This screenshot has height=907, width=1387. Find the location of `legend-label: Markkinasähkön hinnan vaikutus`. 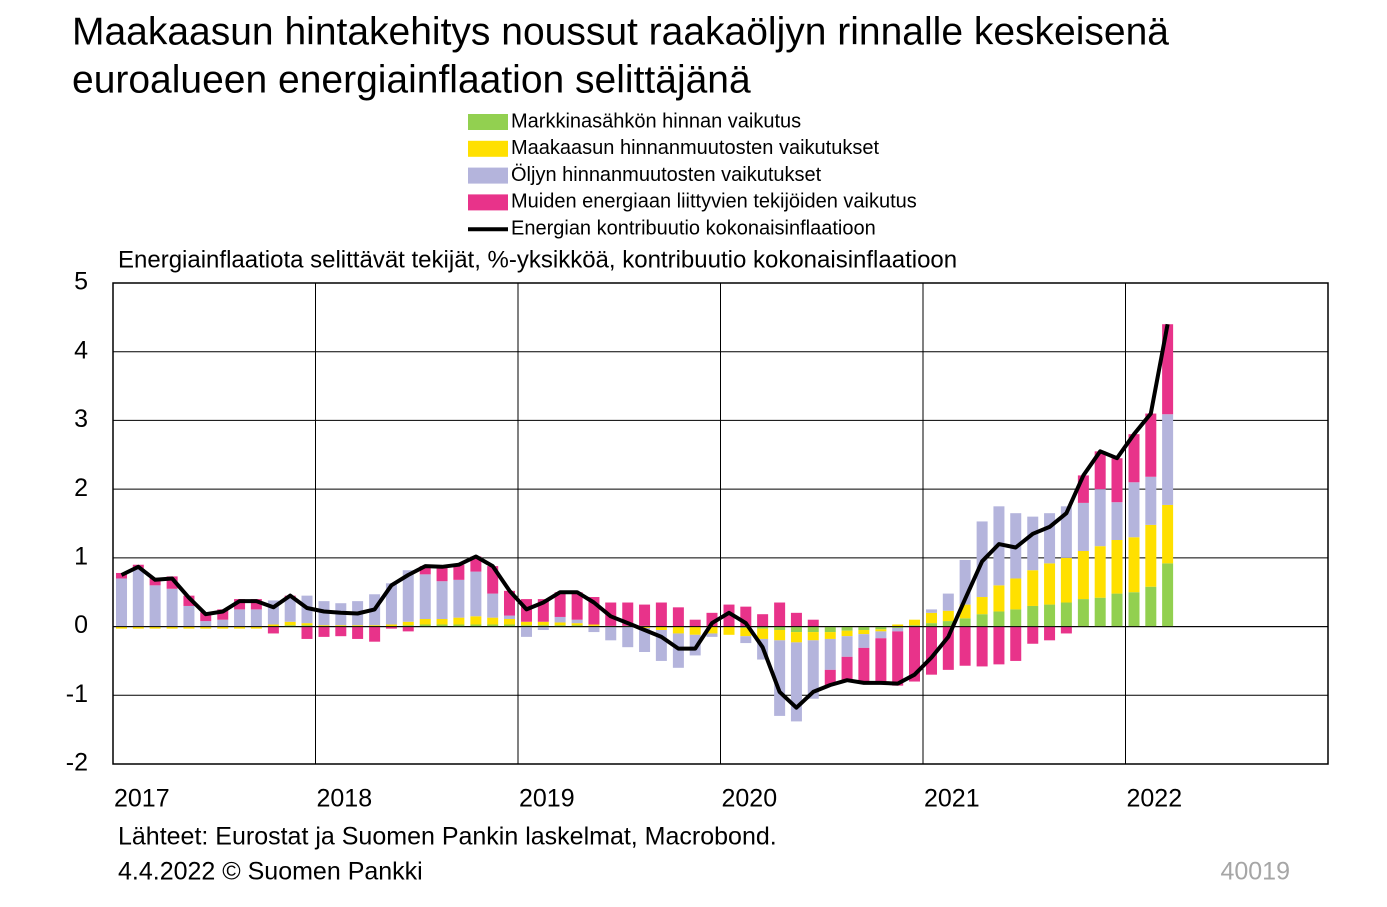

legend-label: Markkinasähkön hinnan vaikutus is located at coordinates (656, 121).